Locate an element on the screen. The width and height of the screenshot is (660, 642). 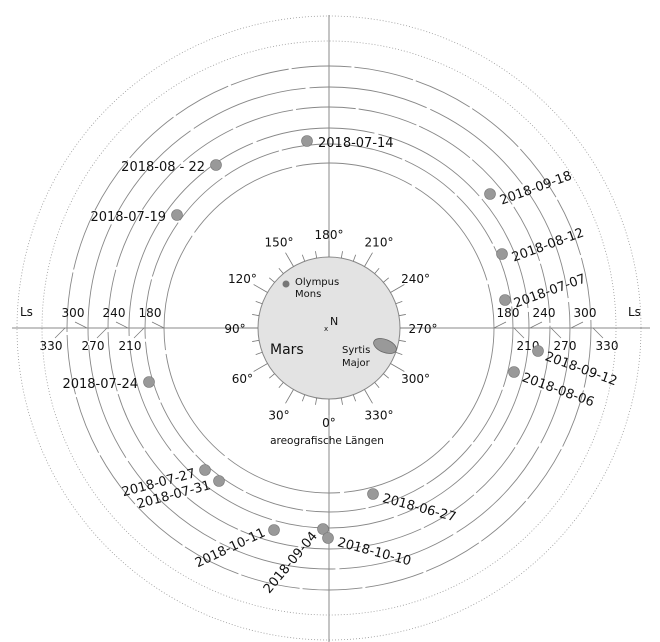
observation: 2018-08 - 22 is located at coordinates (171, 167).